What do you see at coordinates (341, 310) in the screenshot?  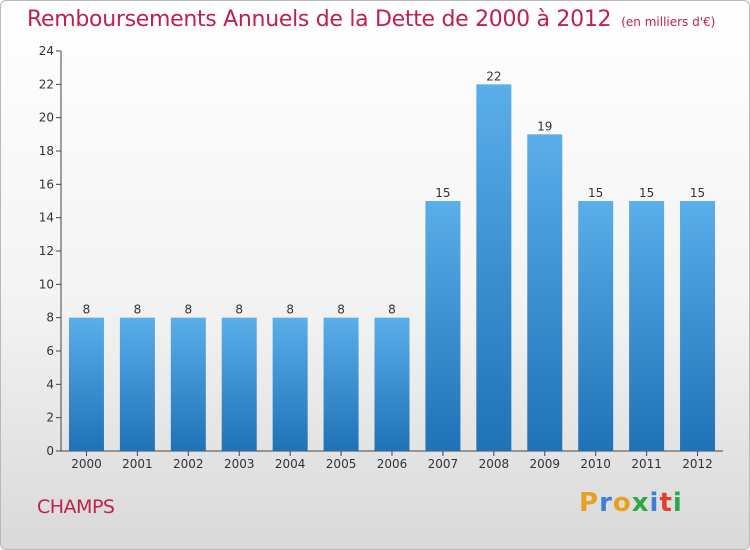 I see `data-label-2005: 8` at bounding box center [341, 310].